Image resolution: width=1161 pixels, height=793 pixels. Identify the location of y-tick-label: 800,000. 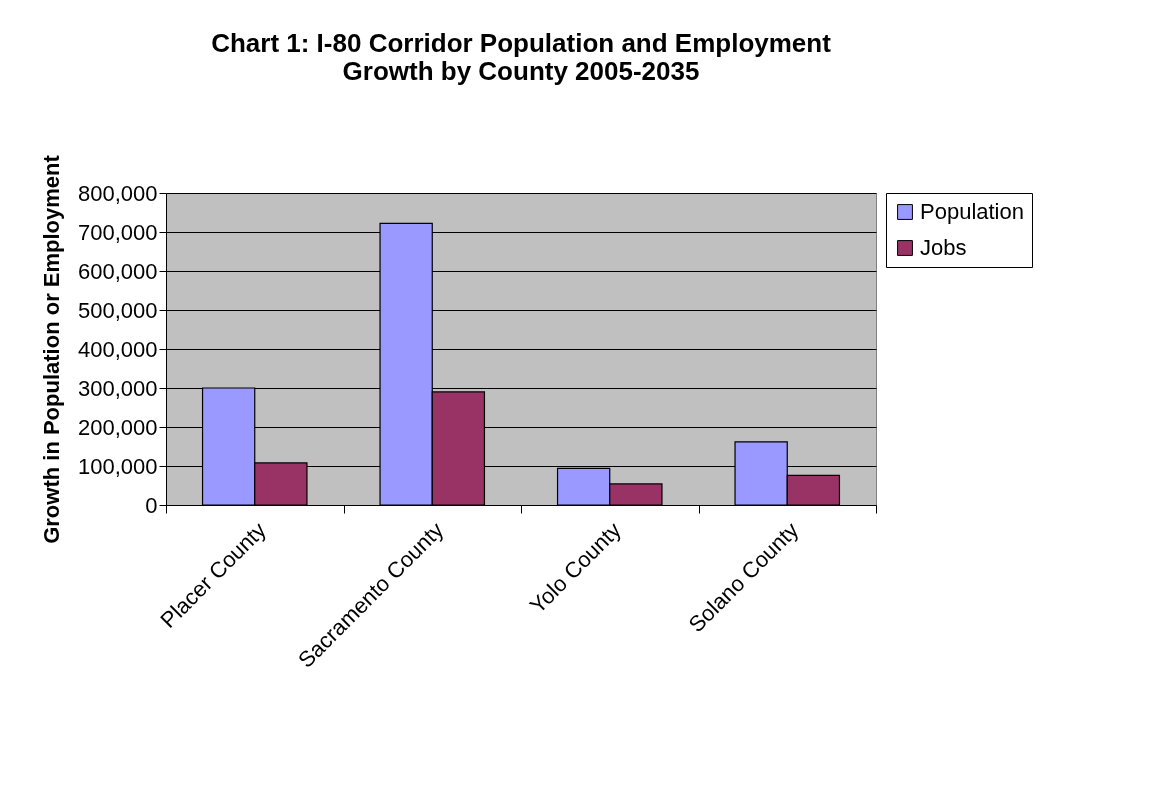
(117, 193).